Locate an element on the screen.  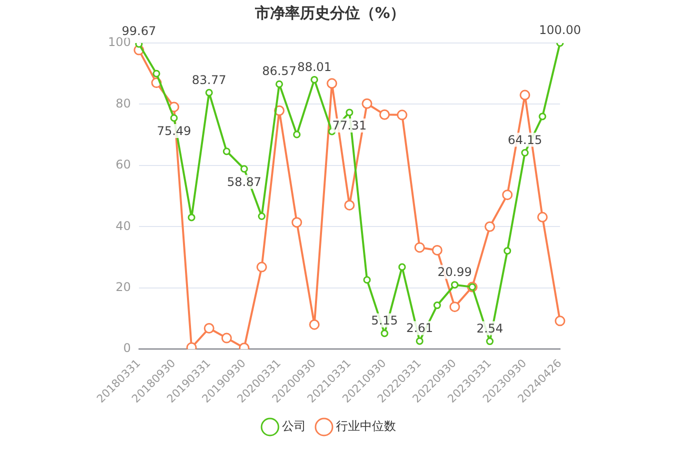
data-label: 2.61 is located at coordinates (419, 328).